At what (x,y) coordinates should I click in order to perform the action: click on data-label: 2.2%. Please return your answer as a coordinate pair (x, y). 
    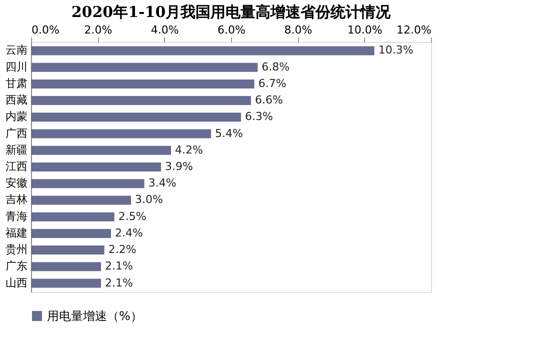
    Looking at the image, I should click on (122, 249).